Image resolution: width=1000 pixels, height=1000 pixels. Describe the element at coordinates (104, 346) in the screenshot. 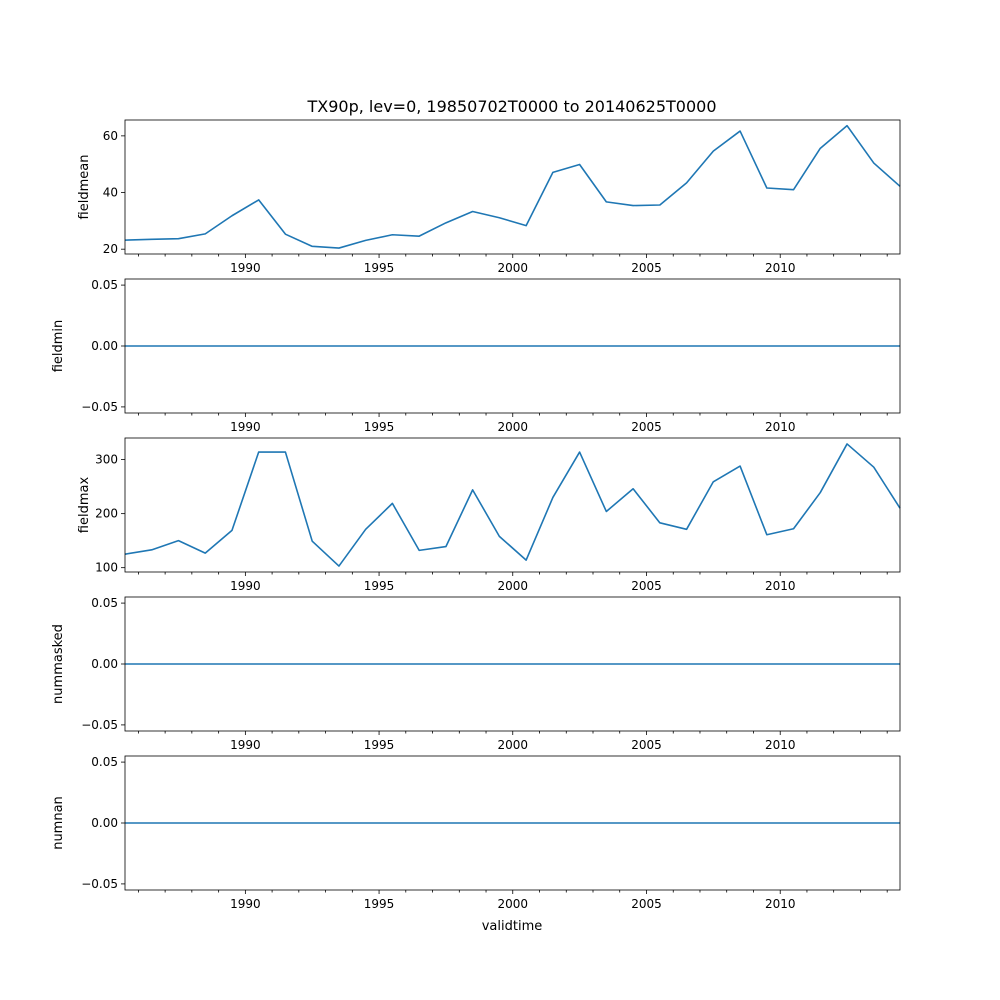

I see `fieldmin-y-tick-label: 0.00` at that location.